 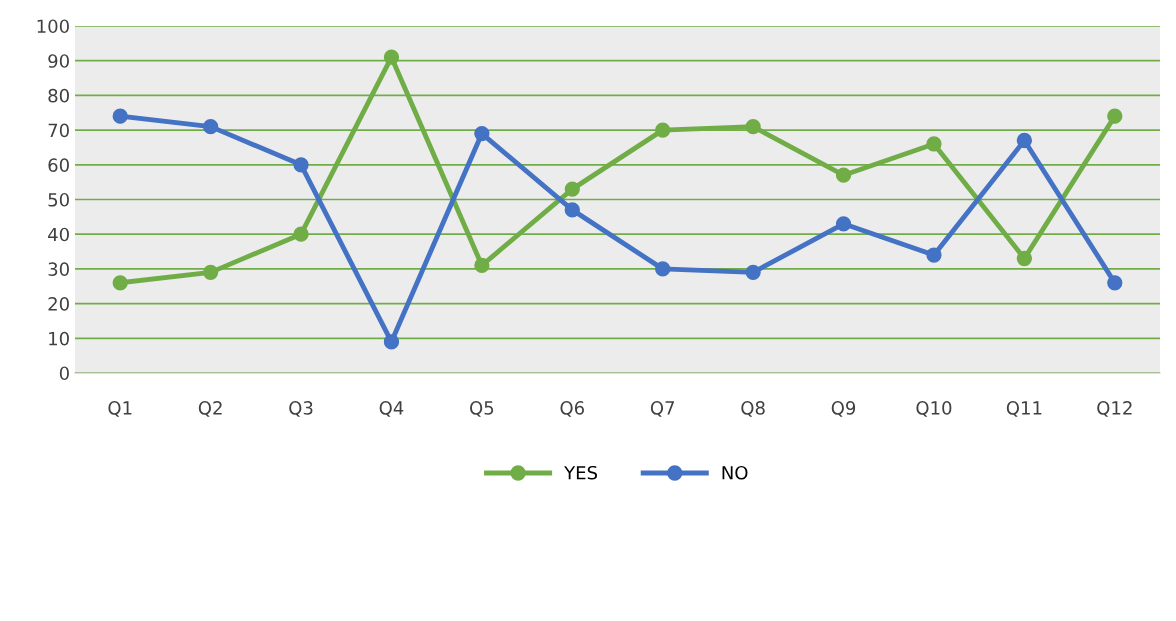 What do you see at coordinates (58, 234) in the screenshot?
I see `y-tick-label: 40` at bounding box center [58, 234].